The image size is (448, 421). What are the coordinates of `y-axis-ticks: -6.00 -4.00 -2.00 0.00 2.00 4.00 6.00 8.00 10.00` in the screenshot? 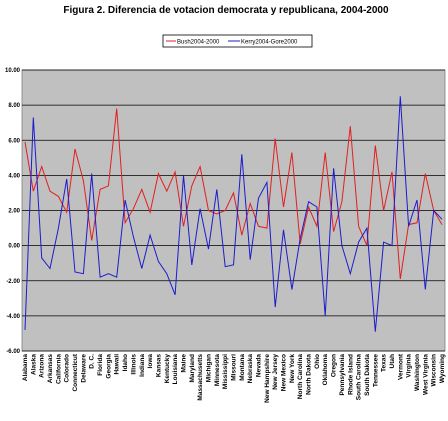 It's located at (13, 211).